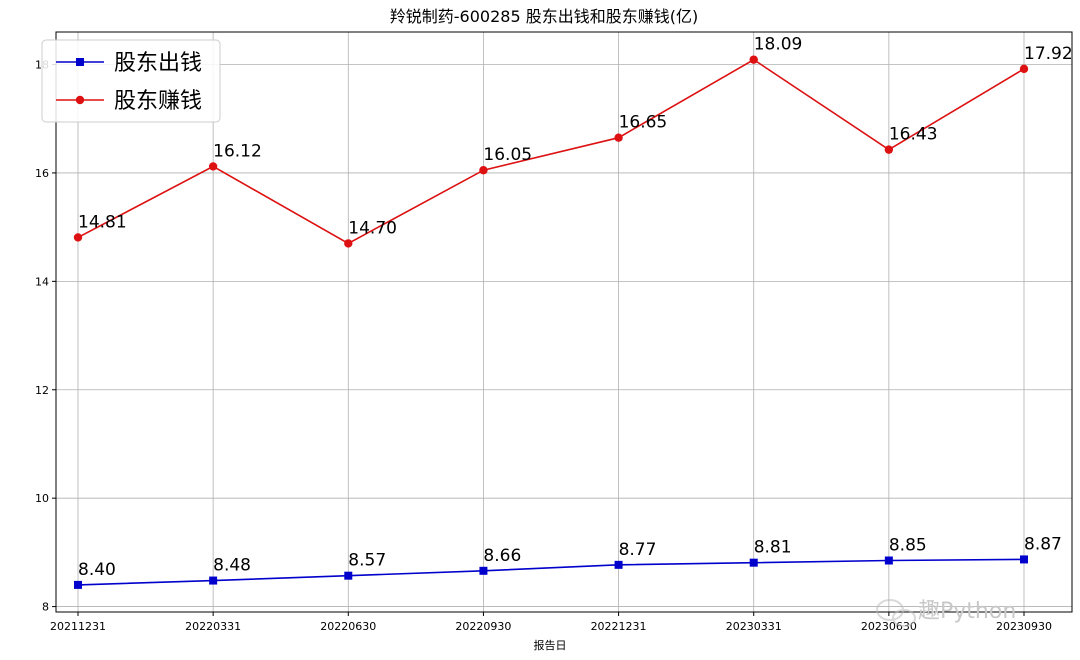 Image resolution: width=1080 pixels, height=660 pixels. Describe the element at coordinates (372, 228) in the screenshot. I see `data-label: 14.70` at that location.